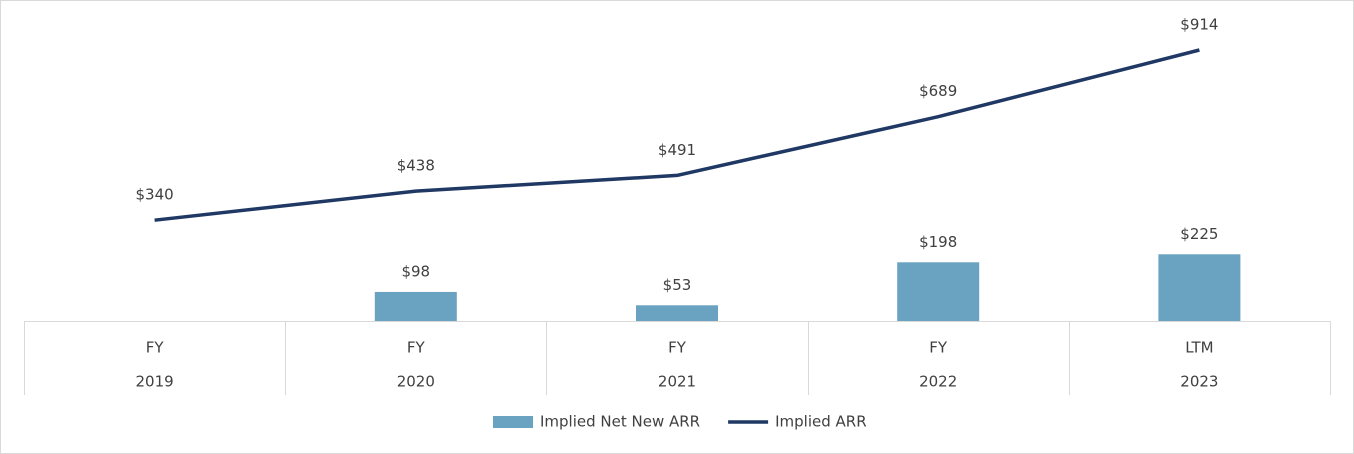 The image size is (1354, 454). Describe the element at coordinates (416, 166) in the screenshot. I see `data-label: $438` at that location.